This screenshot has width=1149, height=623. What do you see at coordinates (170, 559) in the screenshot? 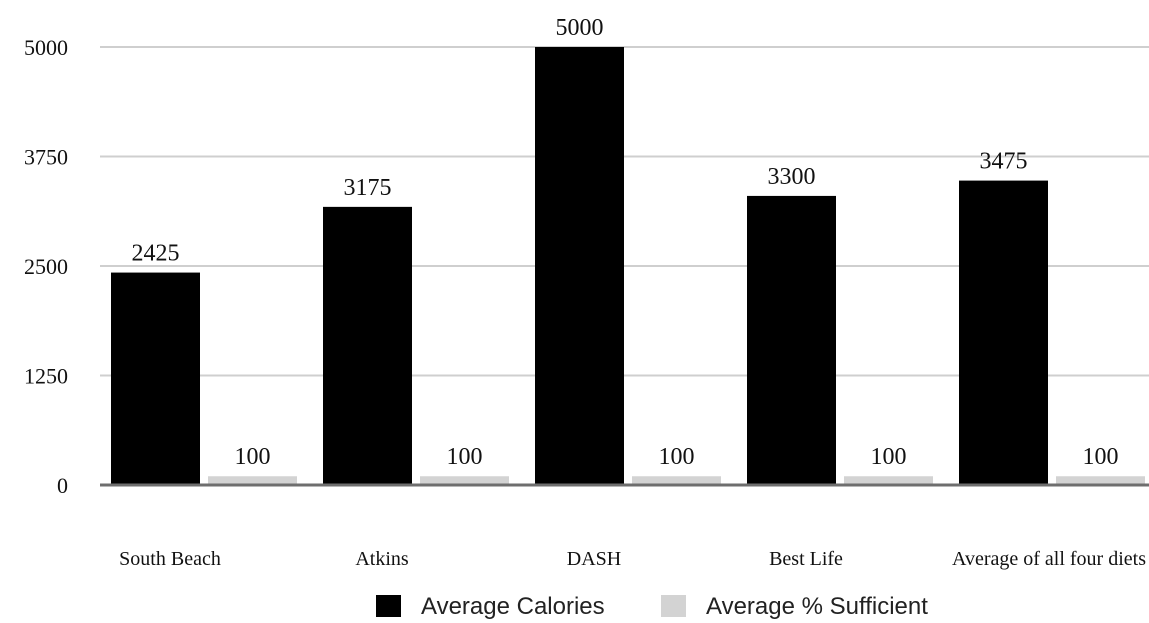
I see `x-category-label: South Beach` at bounding box center [170, 559].